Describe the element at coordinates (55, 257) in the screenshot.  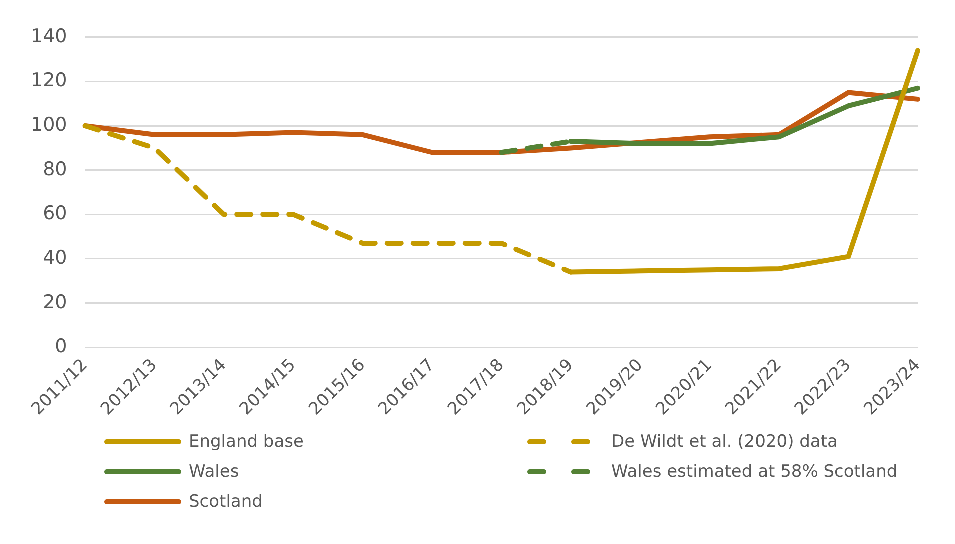
I see `y-tick-label: 40` at that location.